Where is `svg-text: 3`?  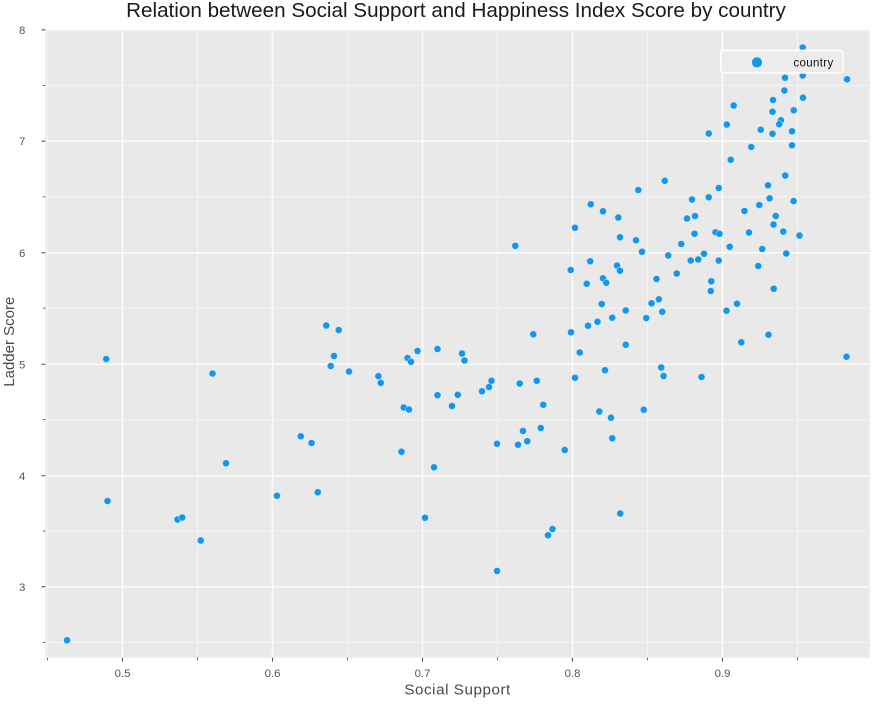 svg-text: 3 is located at coordinates (22, 588).